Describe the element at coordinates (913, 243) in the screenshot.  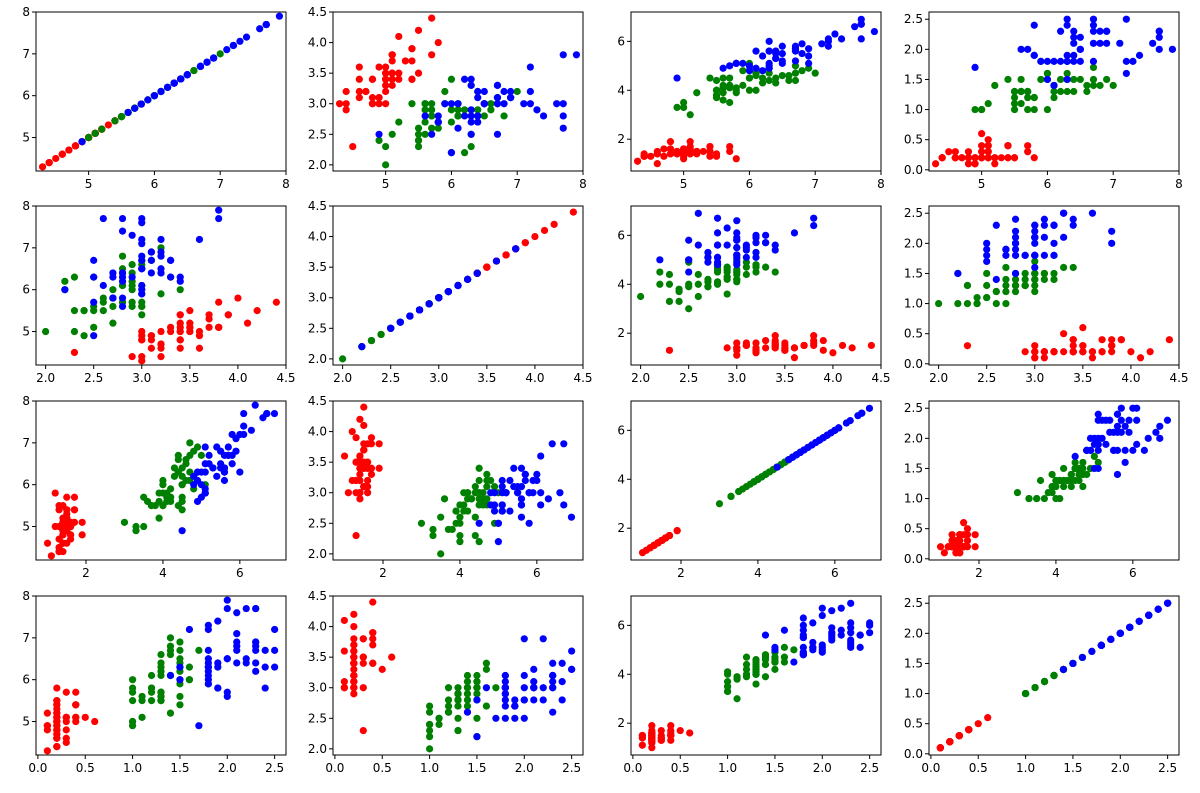
I see `y-tick-label: 2.0` at that location.